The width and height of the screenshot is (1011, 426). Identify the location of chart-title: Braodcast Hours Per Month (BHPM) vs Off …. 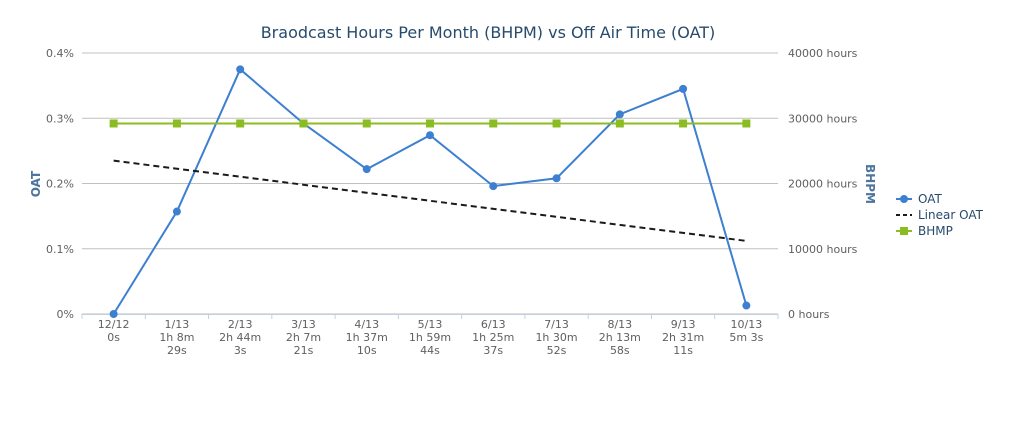
(488, 32).